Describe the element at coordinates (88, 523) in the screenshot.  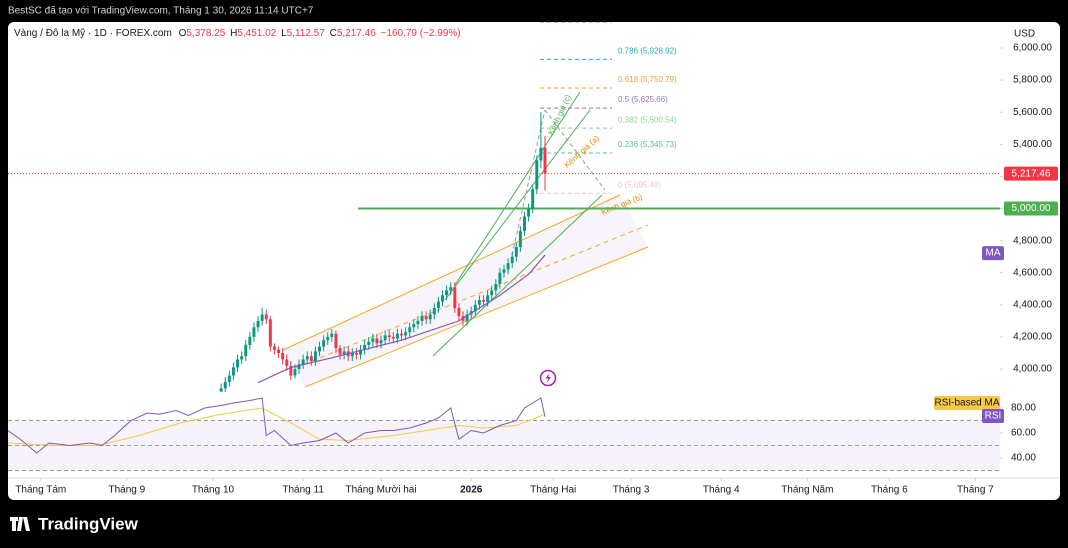
I see `tv-logo: TradingView` at that location.